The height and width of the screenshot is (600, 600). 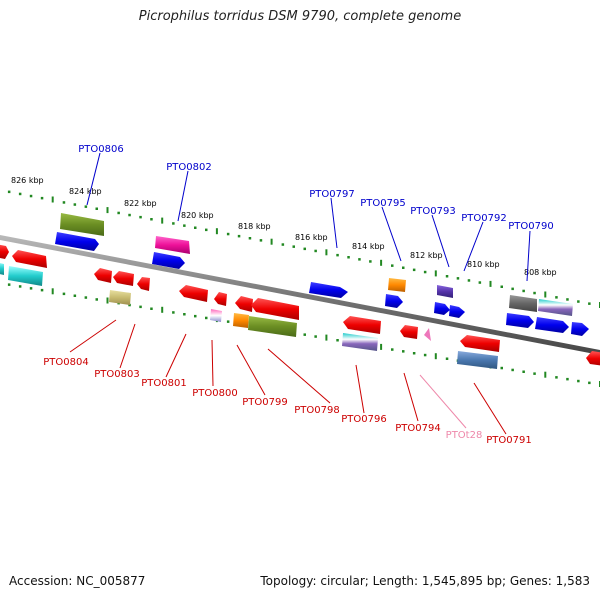 I want to click on gene-label: PTO0803, so click(x=116, y=374).